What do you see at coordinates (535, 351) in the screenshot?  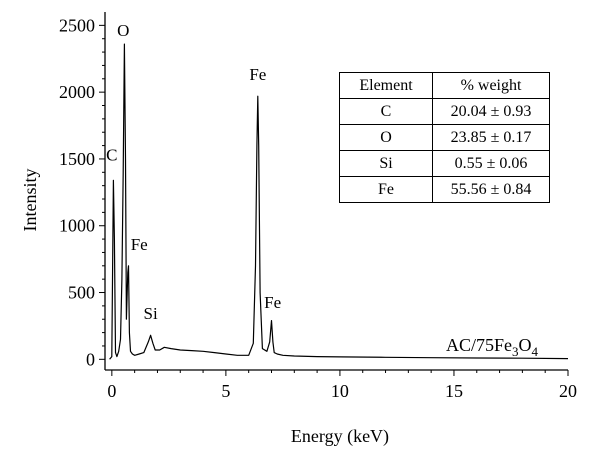 I see `sample-label-sub2: 4` at bounding box center [535, 351].